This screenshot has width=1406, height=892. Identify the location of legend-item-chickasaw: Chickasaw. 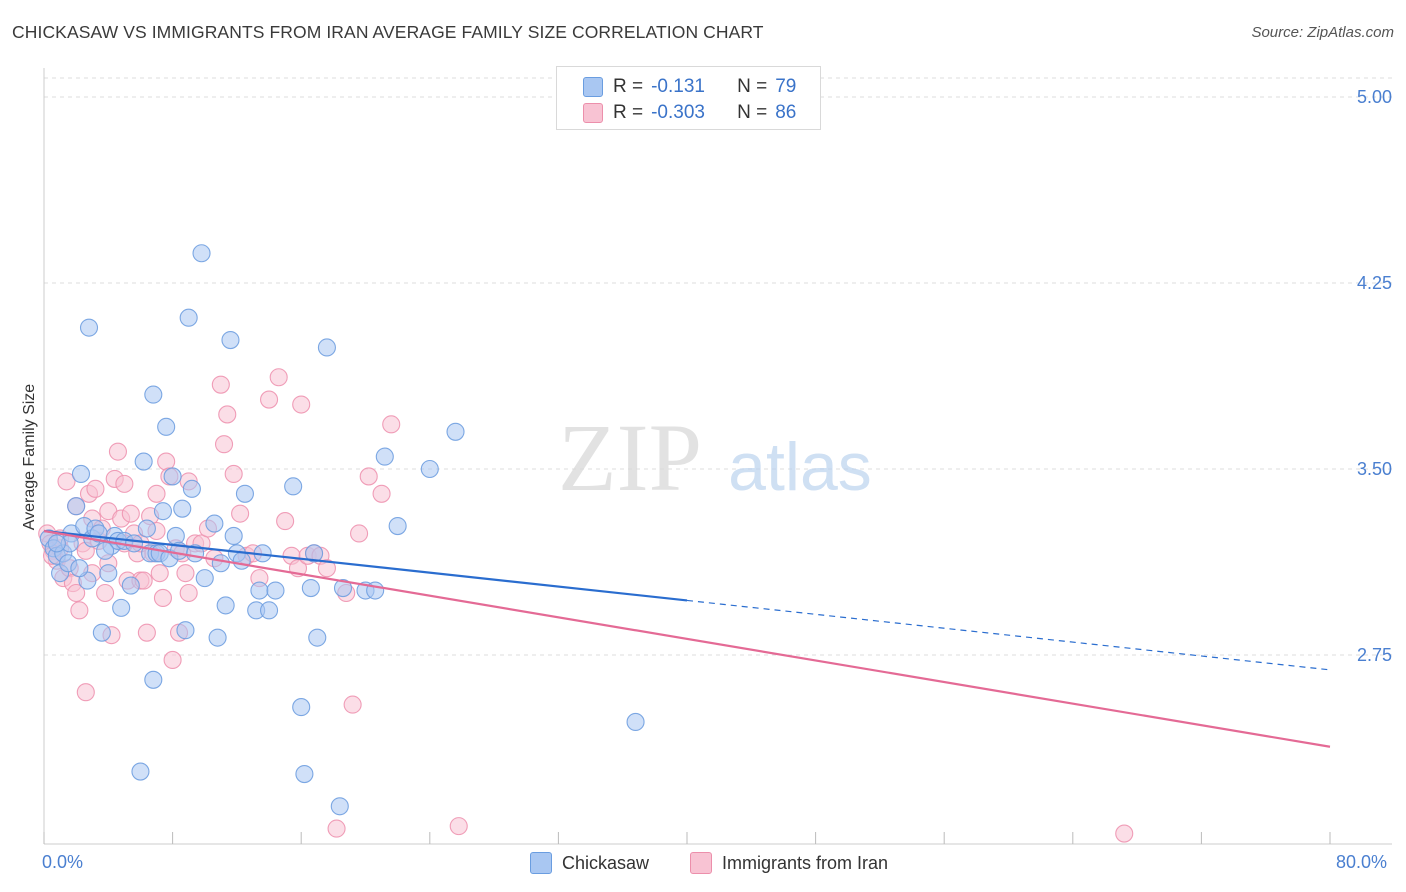
(589, 863).